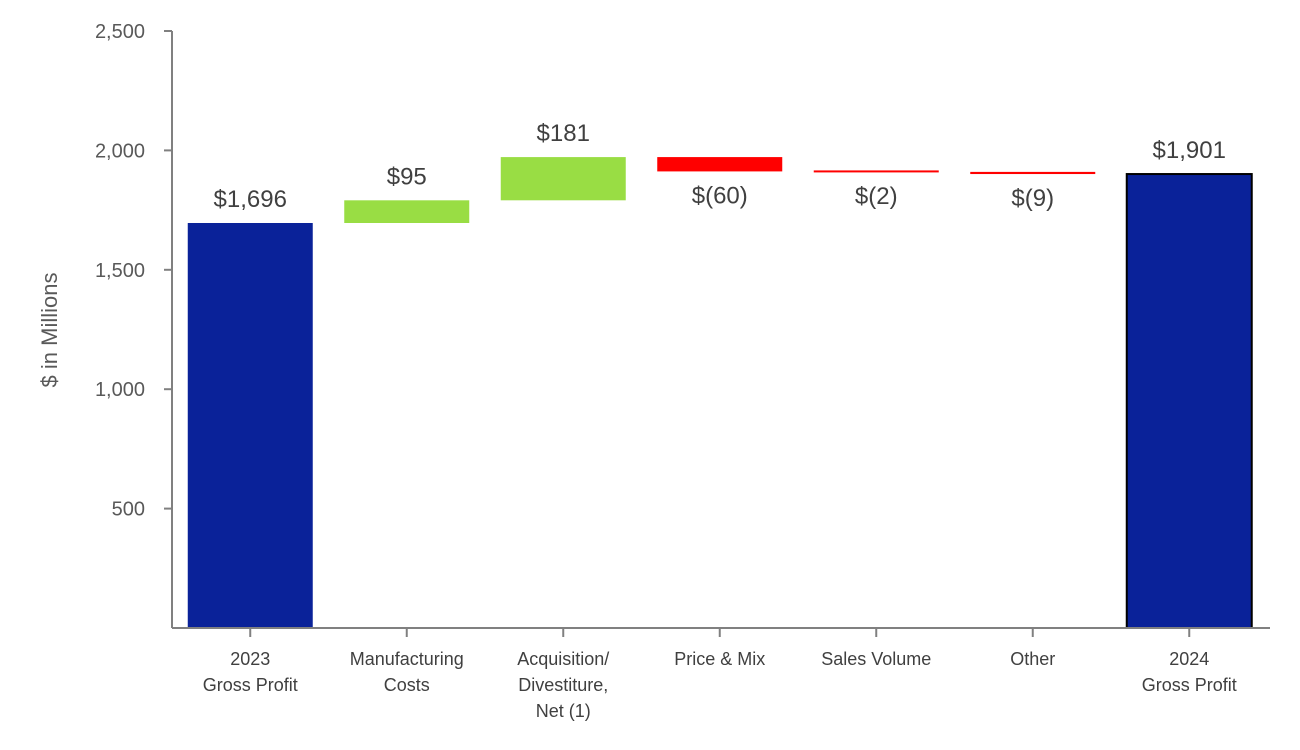  What do you see at coordinates (407, 176) in the screenshot?
I see `data-label-1: $95` at bounding box center [407, 176].